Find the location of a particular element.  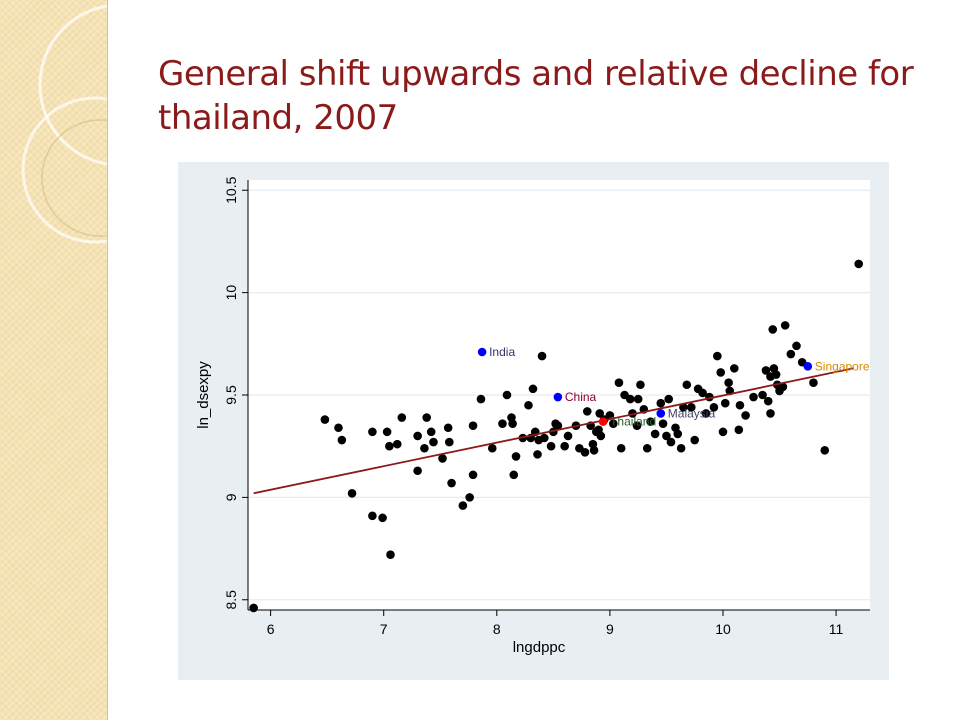

x-tick-label: 11 is located at coordinates (836, 629).